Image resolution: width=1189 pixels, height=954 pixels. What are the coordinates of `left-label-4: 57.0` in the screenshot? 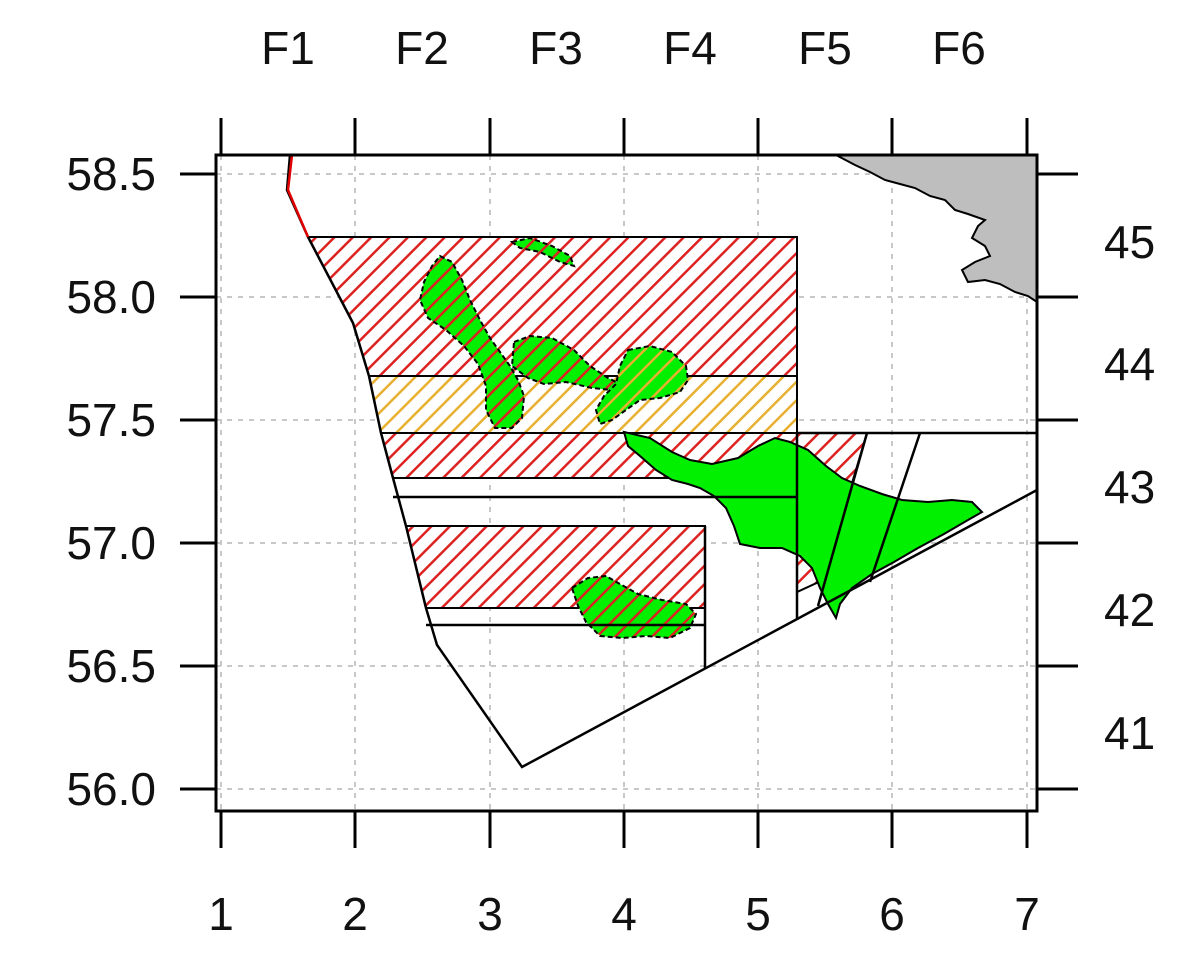 It's located at (111, 543).